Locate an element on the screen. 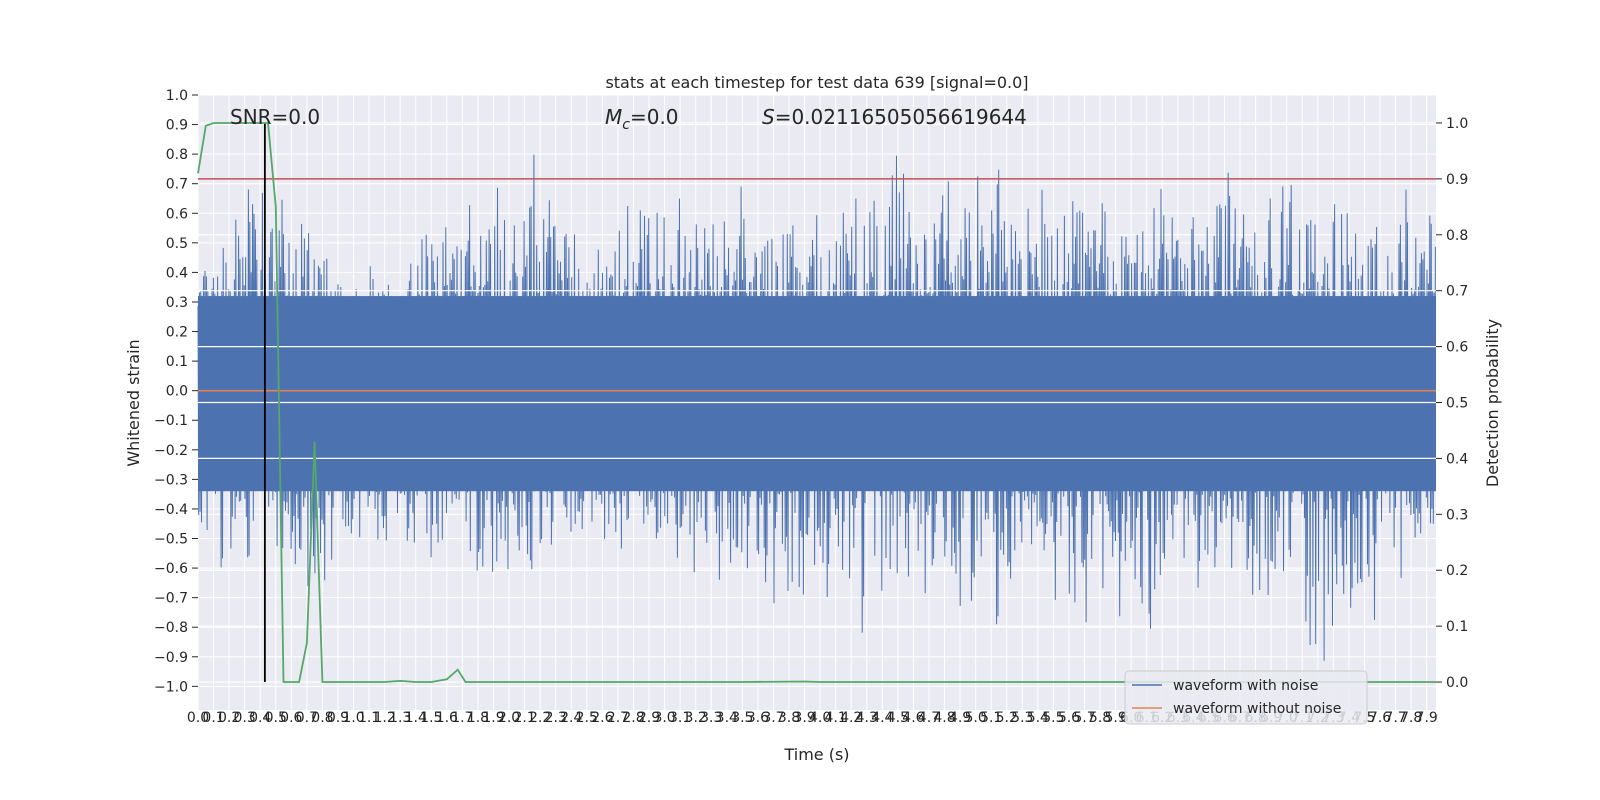  x-tick-label: 2.5 is located at coordinates (587, 718).